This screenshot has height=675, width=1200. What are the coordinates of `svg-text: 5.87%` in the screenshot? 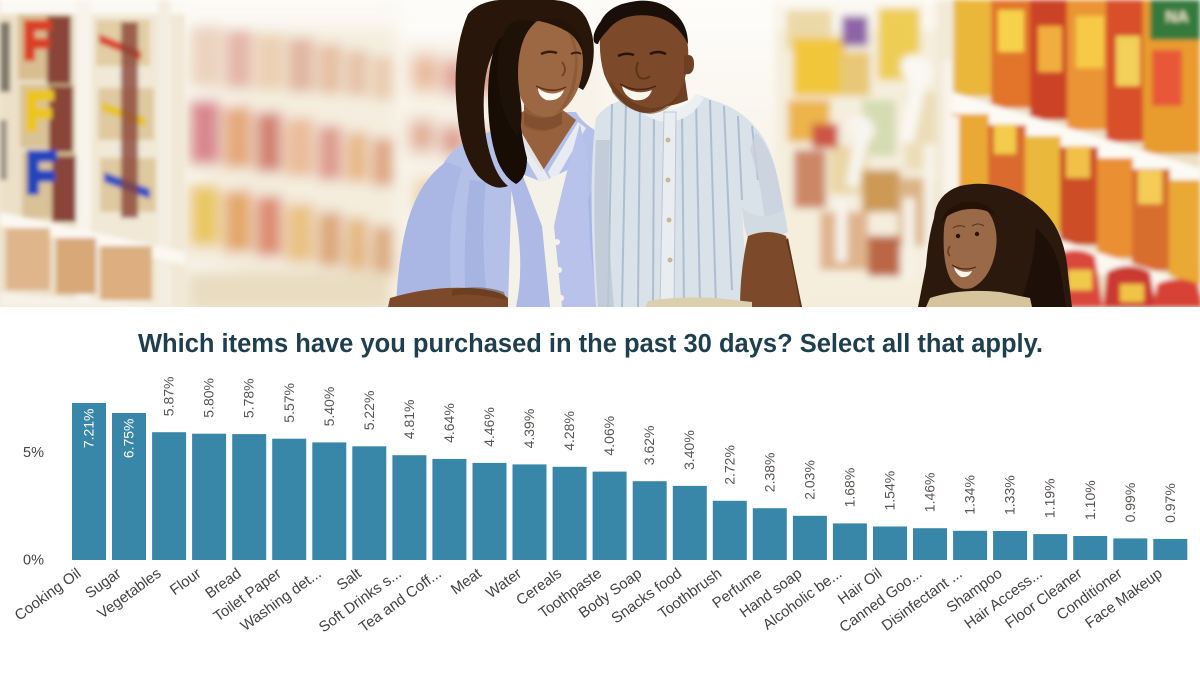 It's located at (169, 396).